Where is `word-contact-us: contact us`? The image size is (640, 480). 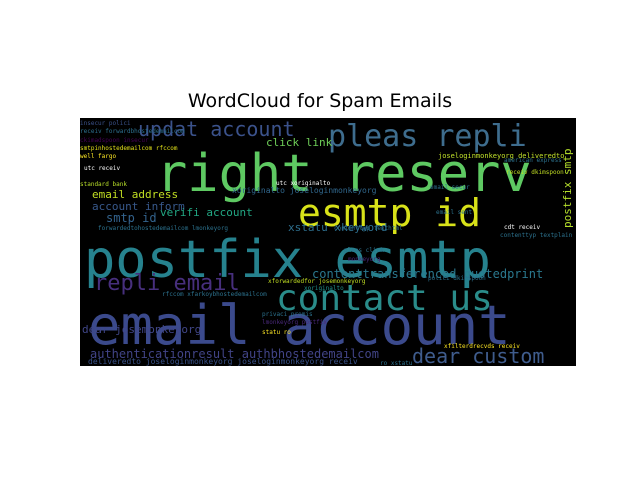
word-contact-us: contact us is located at coordinates (384, 298).